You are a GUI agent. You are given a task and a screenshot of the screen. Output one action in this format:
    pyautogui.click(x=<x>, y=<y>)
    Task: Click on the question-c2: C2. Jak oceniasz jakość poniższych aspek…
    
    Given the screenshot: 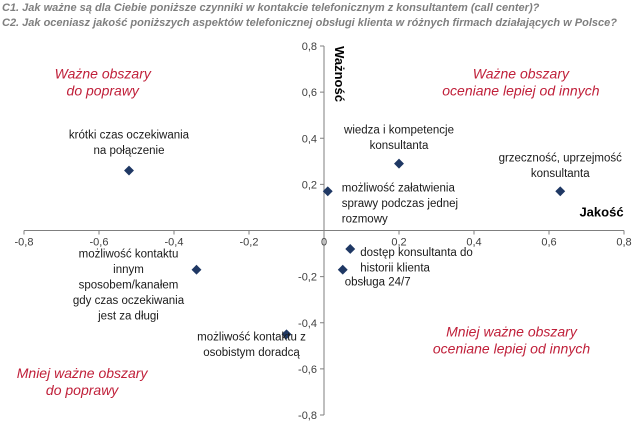 What is the action you would take?
    pyautogui.click(x=309, y=23)
    